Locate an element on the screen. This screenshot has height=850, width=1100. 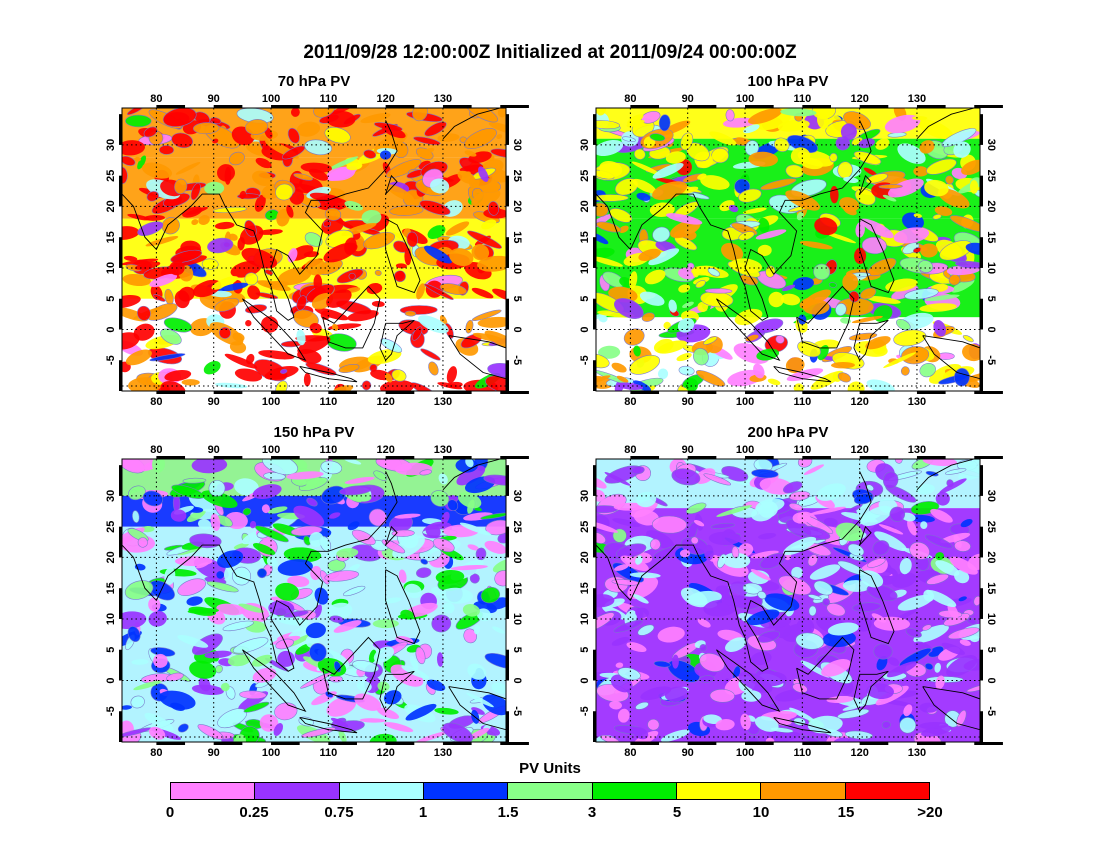
lon-tick-label: 130 is located at coordinates (917, 753).